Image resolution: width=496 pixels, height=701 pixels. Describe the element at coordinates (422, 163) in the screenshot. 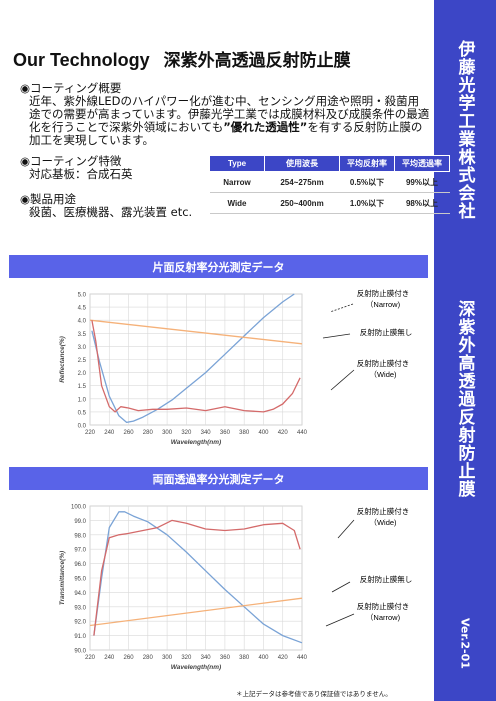

I see `table-header: 平均透過率` at that location.